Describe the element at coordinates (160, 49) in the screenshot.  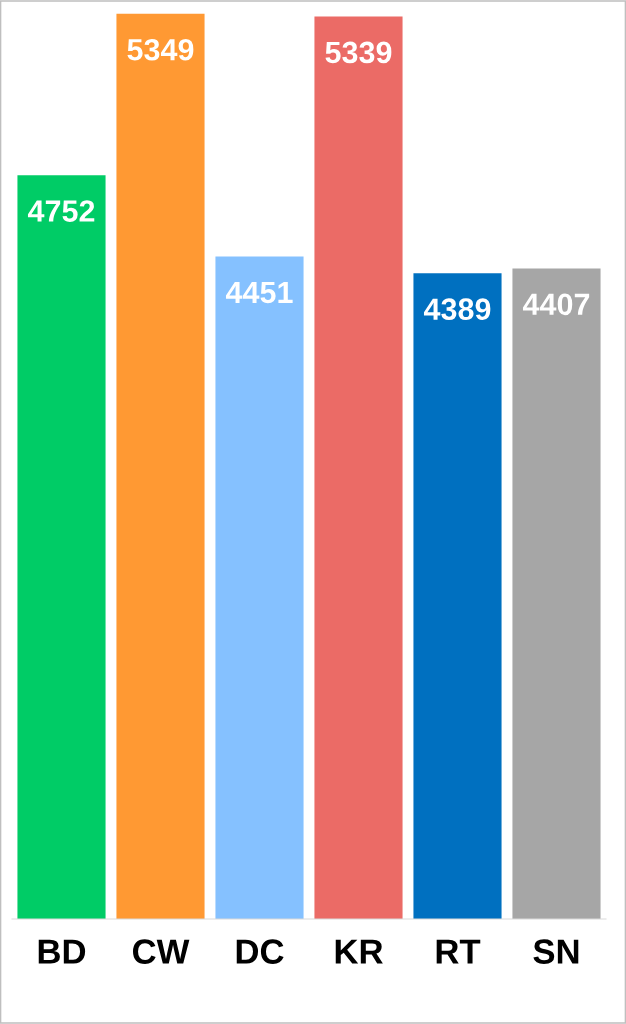
I see `data-label: 5349` at that location.